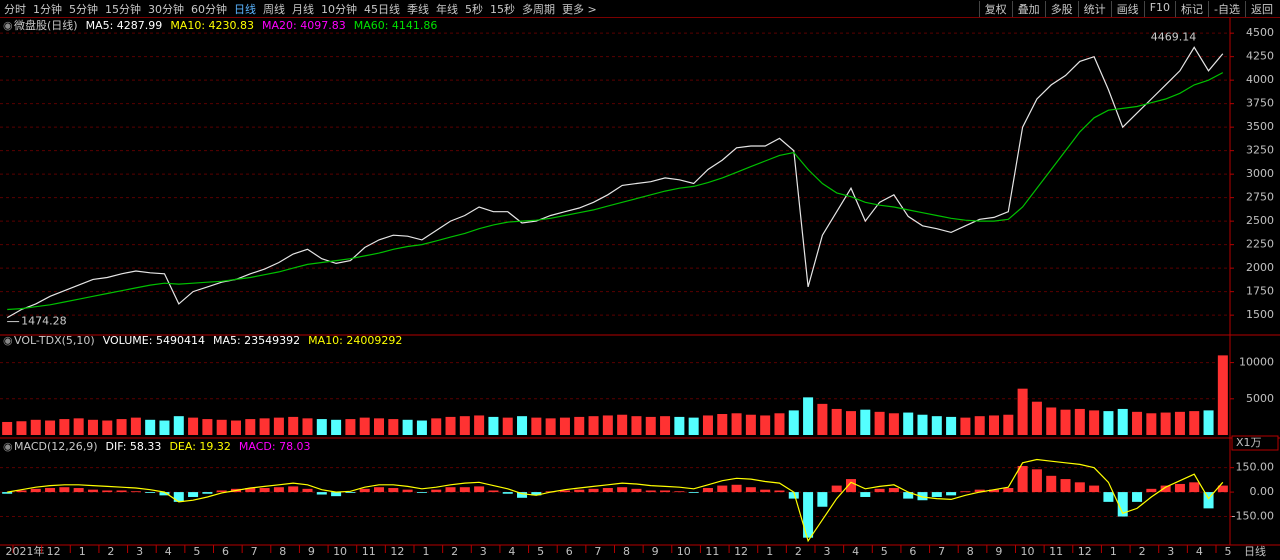 This screenshot has height=560, width=1280. Describe the element at coordinates (483, 551) in the screenshot. I see `x-tick-label: 3` at that location.